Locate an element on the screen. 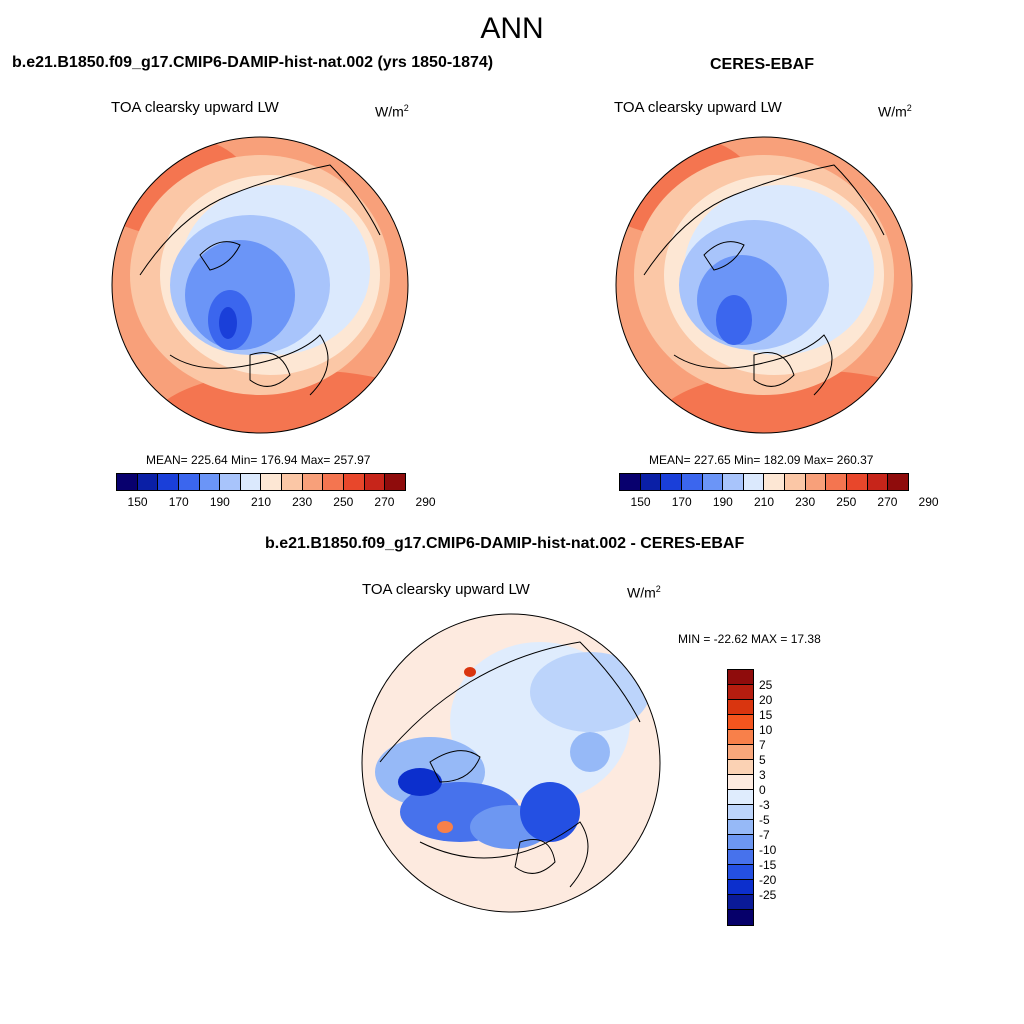 The image size is (1024, 1024). panel2-units: W/m2 is located at coordinates (895, 111).